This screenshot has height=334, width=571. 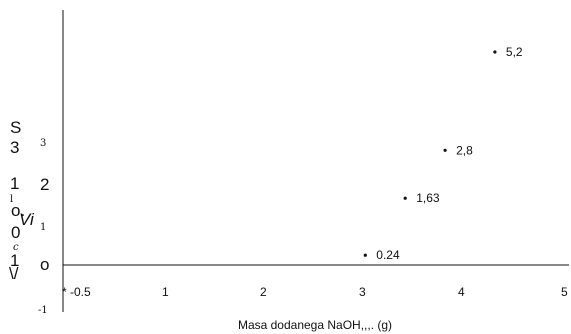 What do you see at coordinates (14, 273) in the screenshot?
I see `y-axis-label-fragment: \/` at bounding box center [14, 273].